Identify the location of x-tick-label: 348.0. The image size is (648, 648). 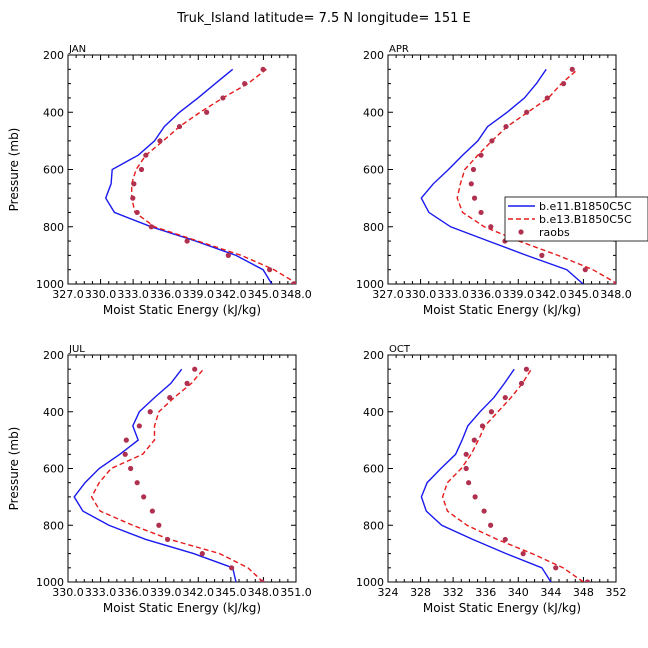
(264, 592).